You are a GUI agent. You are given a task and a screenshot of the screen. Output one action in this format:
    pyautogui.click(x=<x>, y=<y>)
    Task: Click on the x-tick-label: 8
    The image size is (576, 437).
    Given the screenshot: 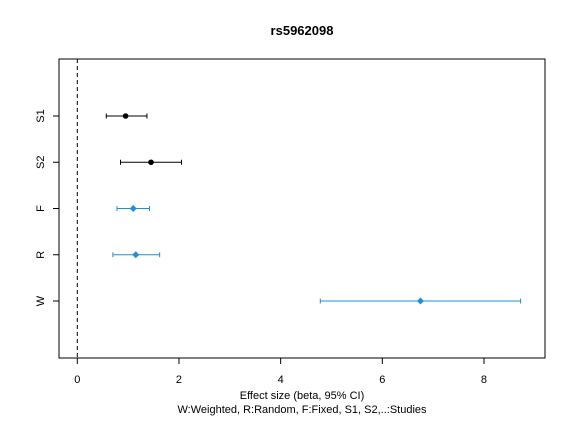 What is the action you would take?
    pyautogui.click(x=484, y=380)
    